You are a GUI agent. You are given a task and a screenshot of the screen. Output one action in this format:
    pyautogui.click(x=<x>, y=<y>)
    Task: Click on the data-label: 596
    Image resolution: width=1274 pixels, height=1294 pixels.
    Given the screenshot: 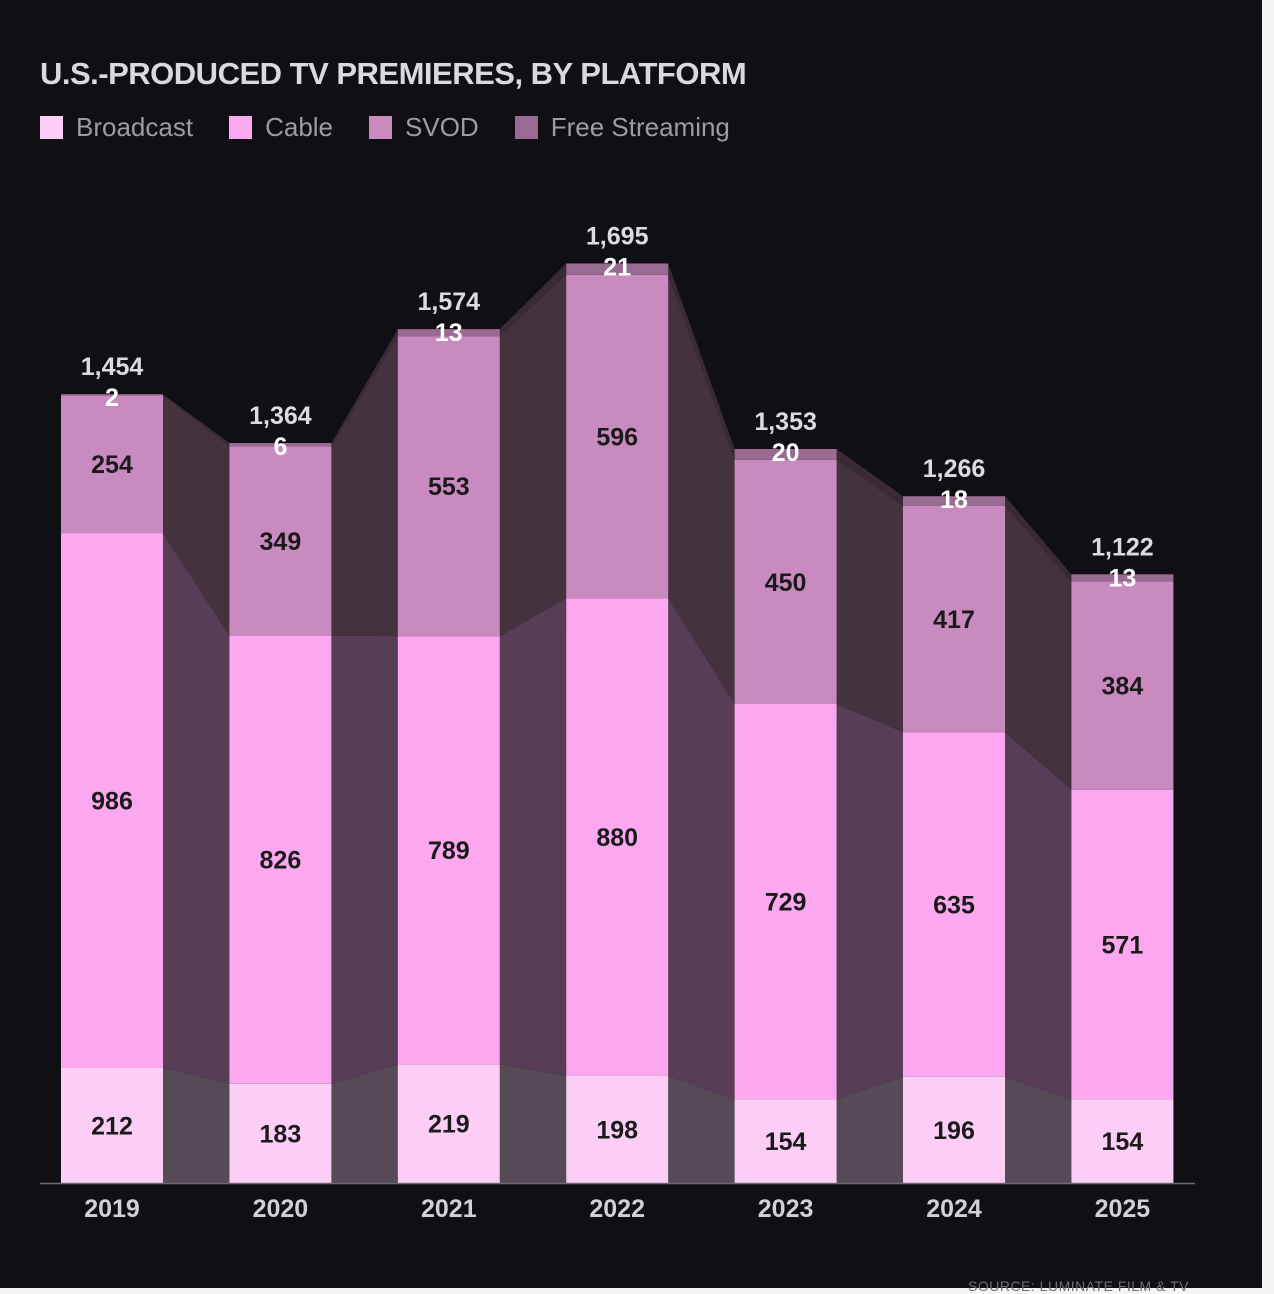 What is the action you would take?
    pyautogui.click(x=617, y=438)
    